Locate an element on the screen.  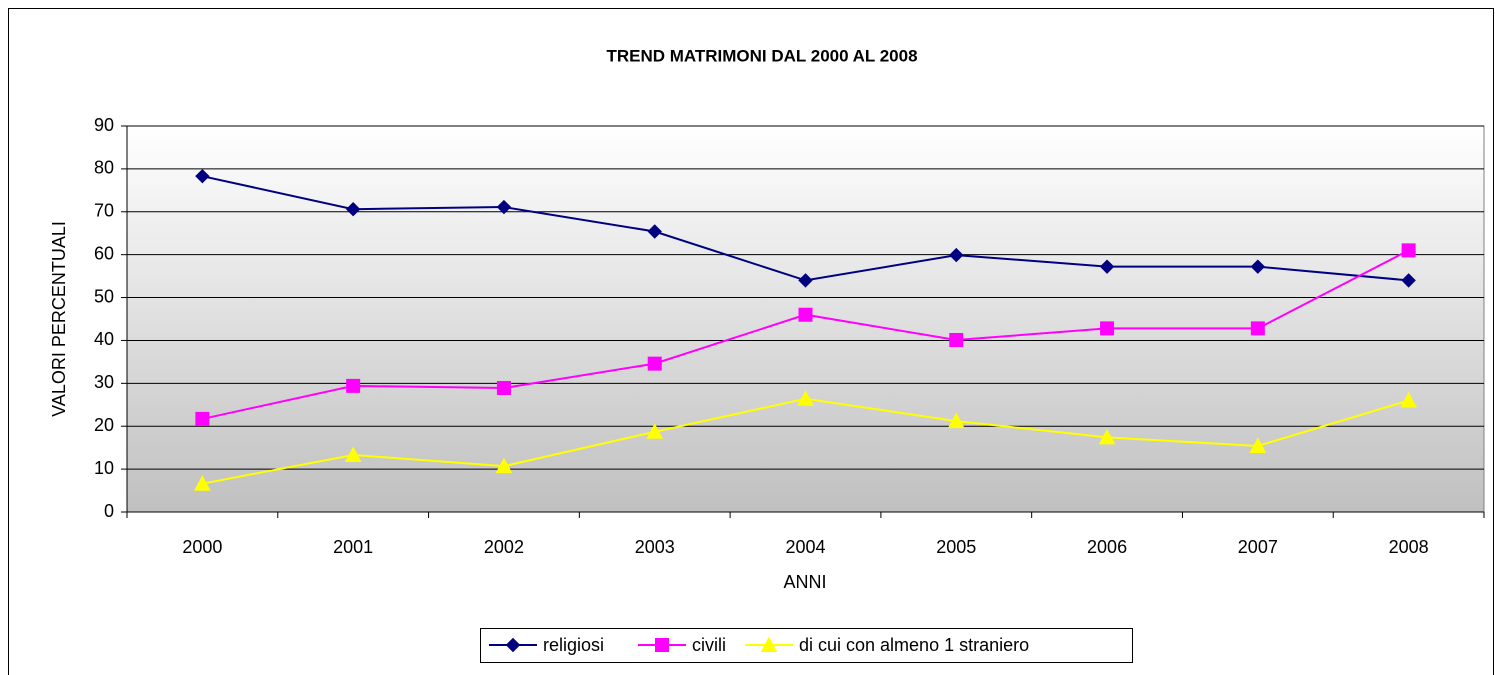
x-axis-label: ANNI is located at coordinates (804, 582).